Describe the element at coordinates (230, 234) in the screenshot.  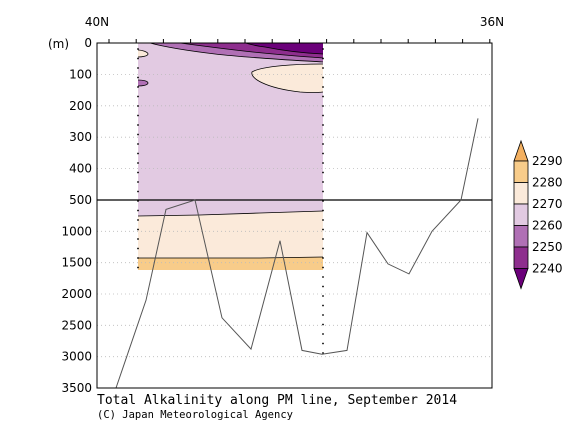
I see `fill-2270-2280-deep` at that location.